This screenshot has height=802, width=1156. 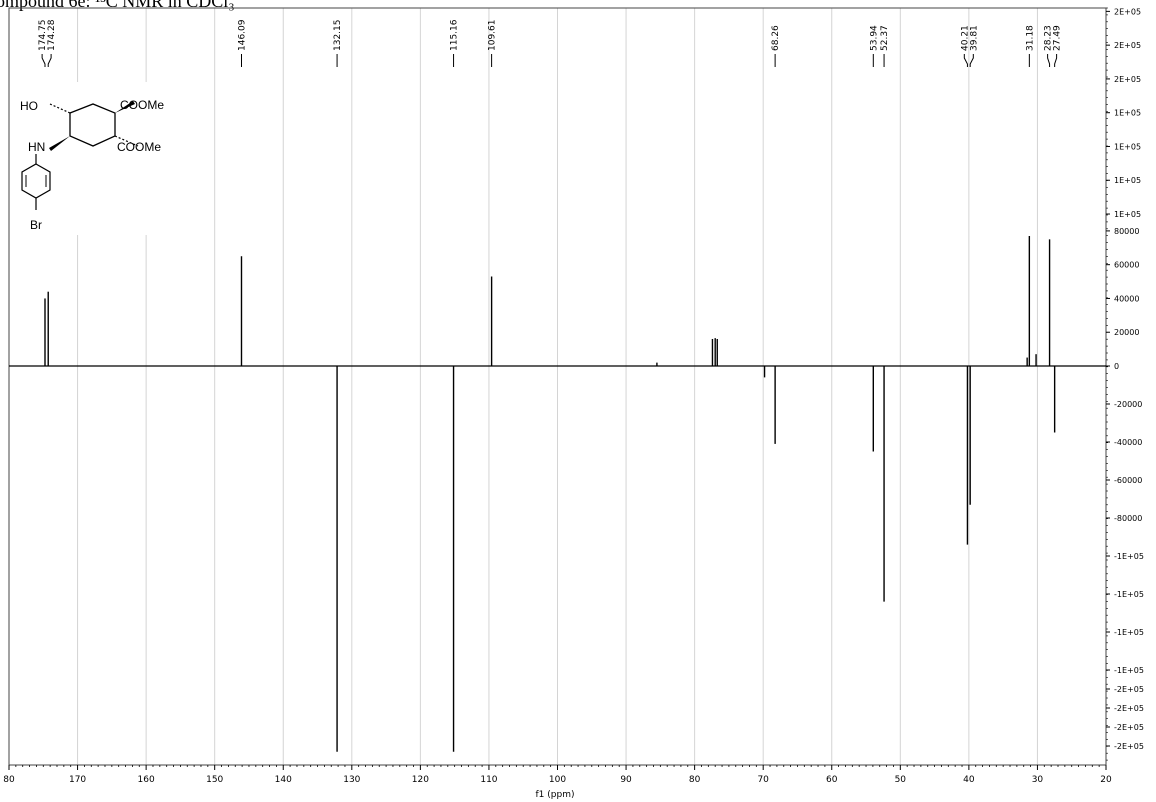 What do you see at coordinates (52, 35) in the screenshot?
I see `peak-label: 174.28` at bounding box center [52, 35].